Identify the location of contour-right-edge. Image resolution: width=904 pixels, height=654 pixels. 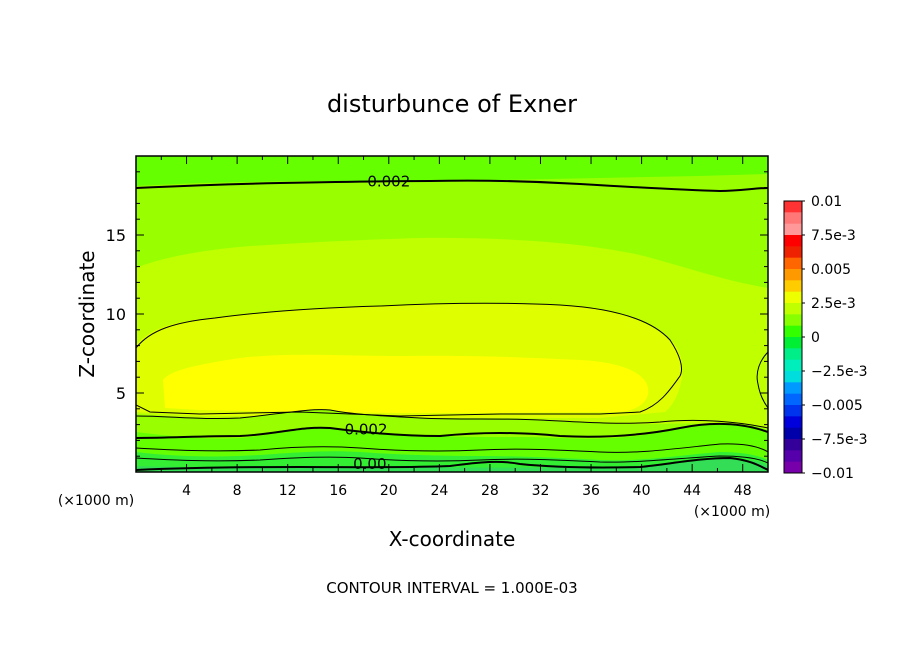
(762, 380).